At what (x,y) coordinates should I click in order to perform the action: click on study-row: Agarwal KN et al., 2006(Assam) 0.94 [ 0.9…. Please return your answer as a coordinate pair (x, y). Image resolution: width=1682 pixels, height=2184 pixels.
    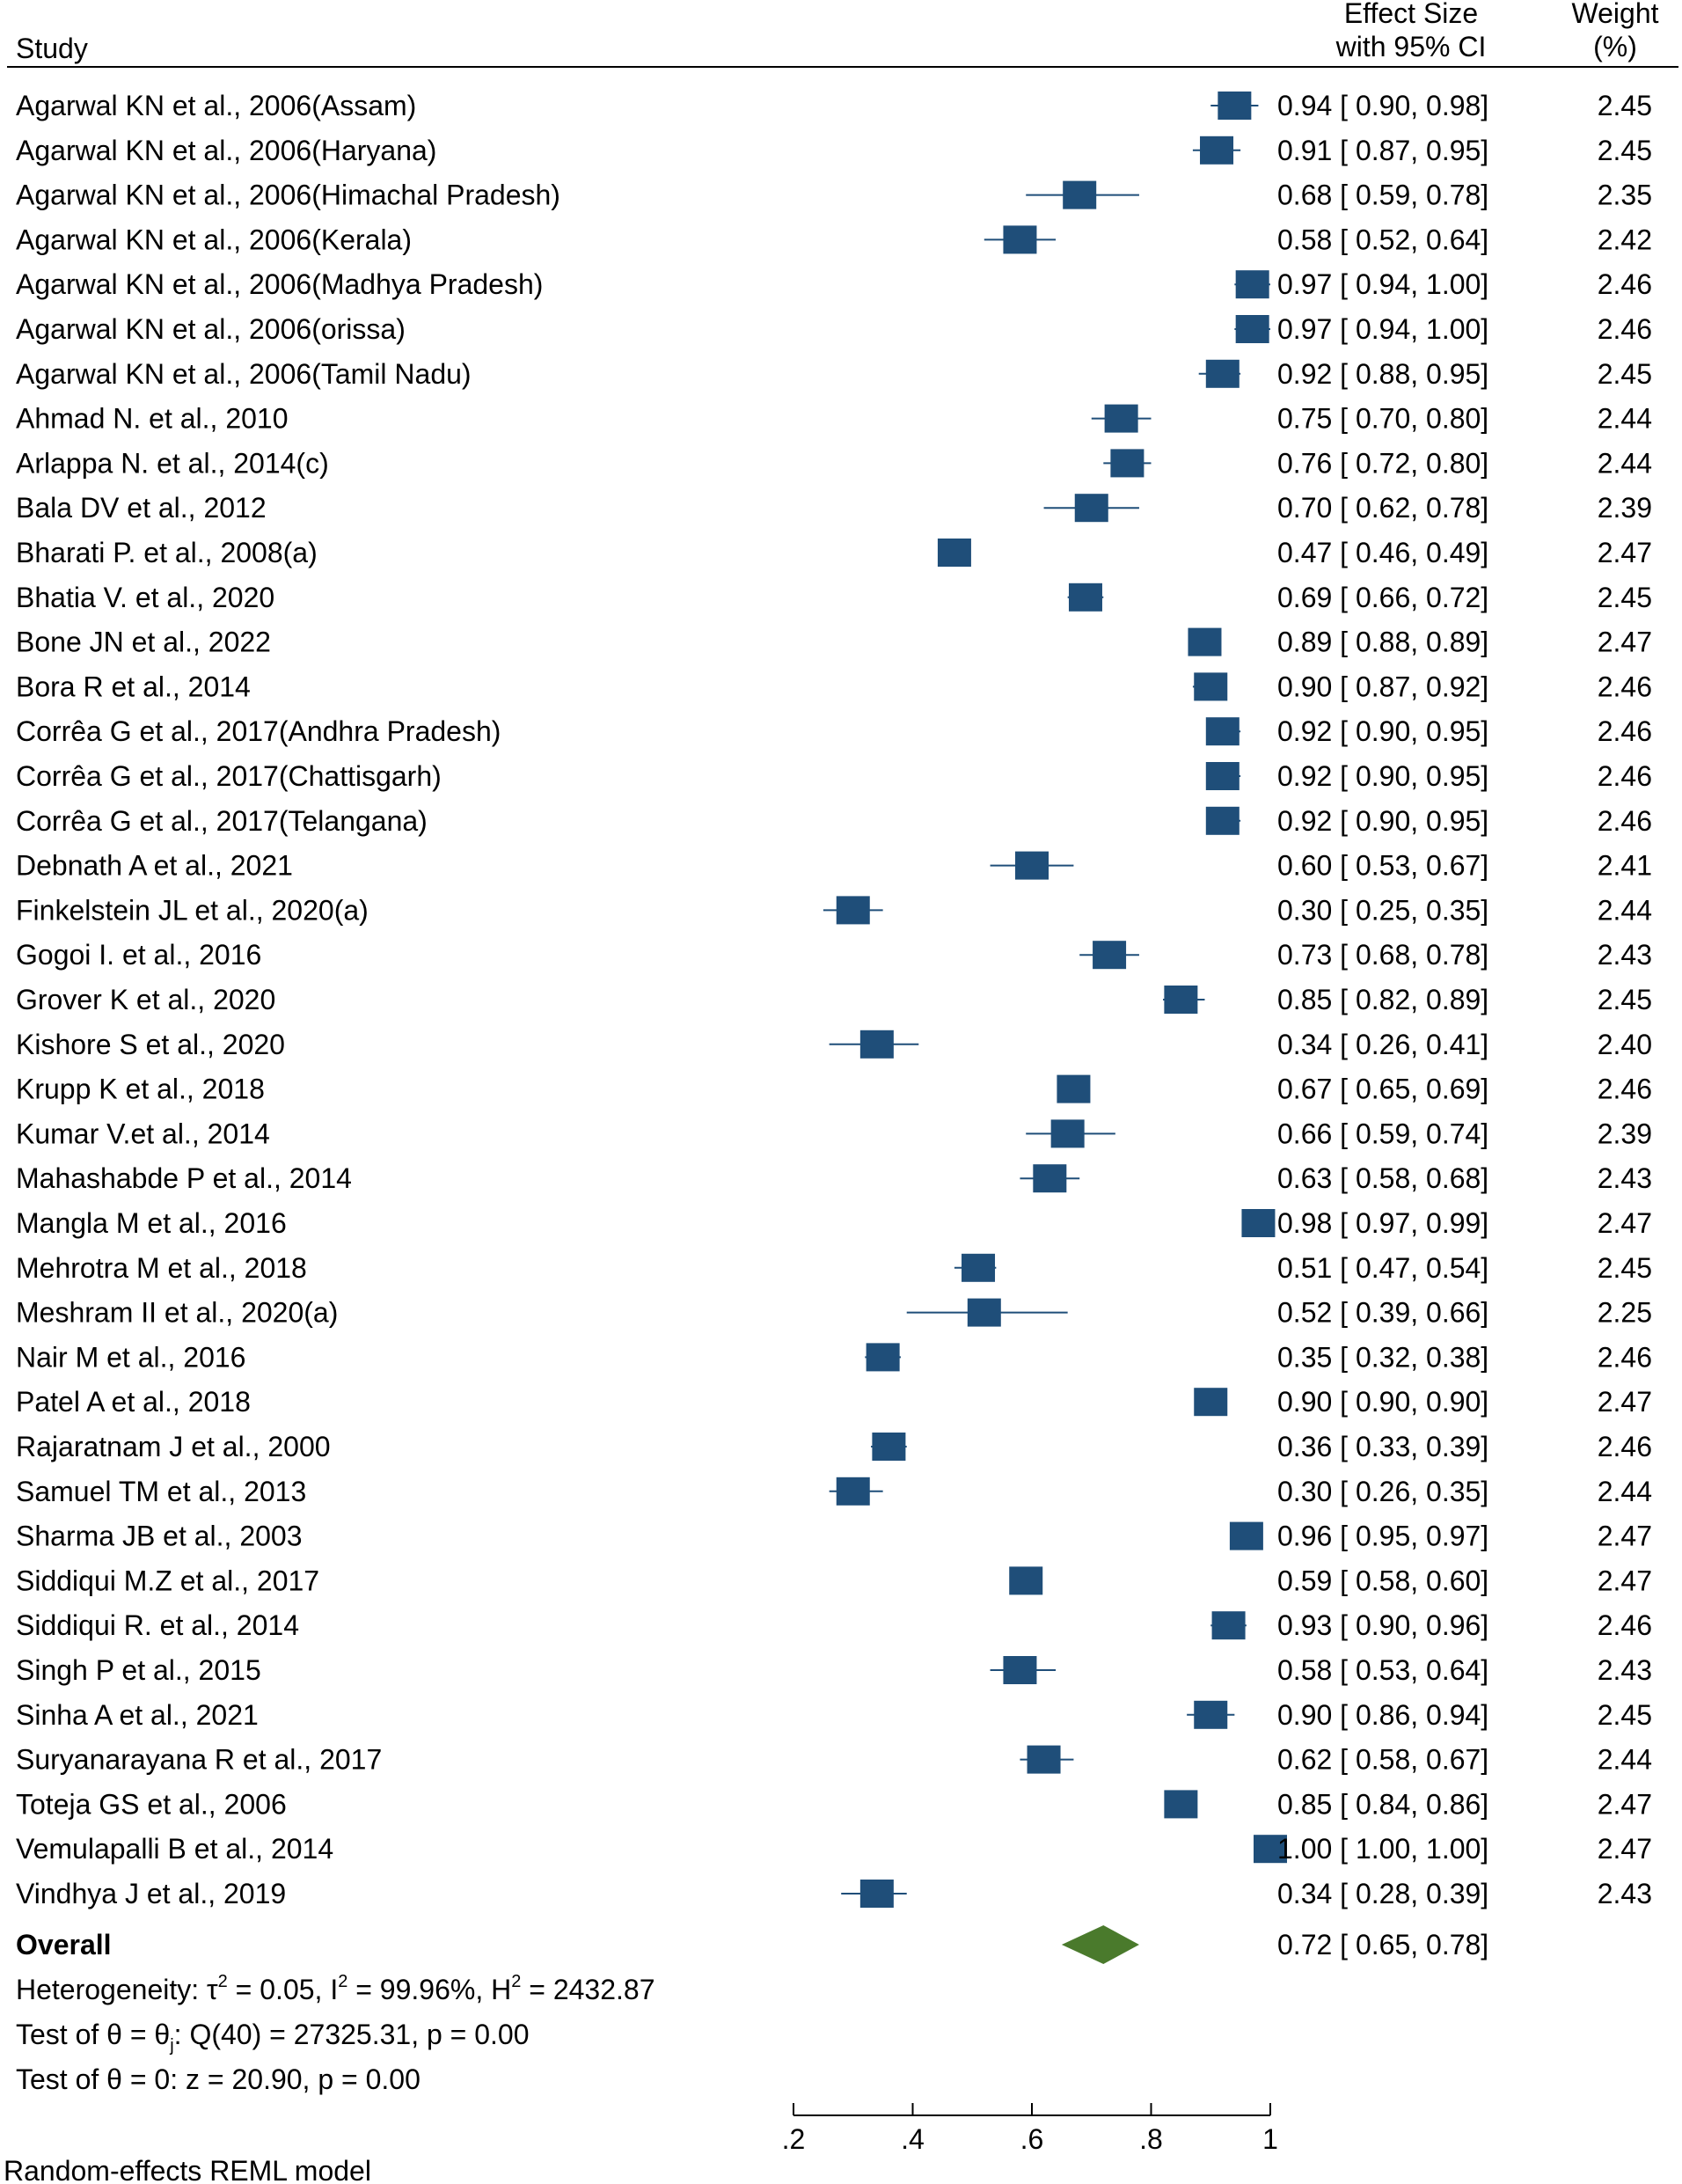
    Looking at the image, I should click on (834, 105).